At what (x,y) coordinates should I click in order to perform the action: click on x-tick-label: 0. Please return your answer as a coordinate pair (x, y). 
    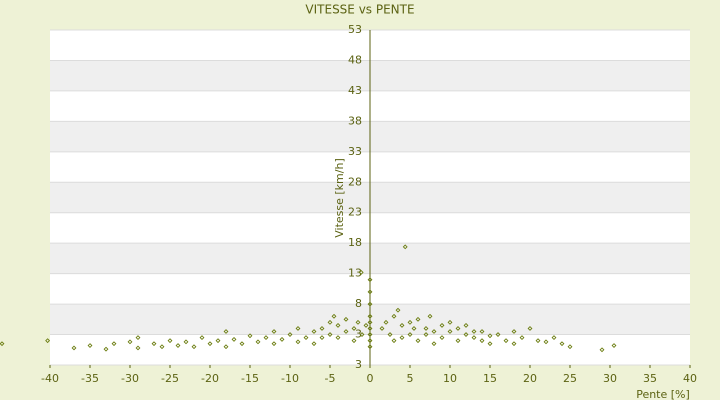
    Looking at the image, I should click on (370, 378).